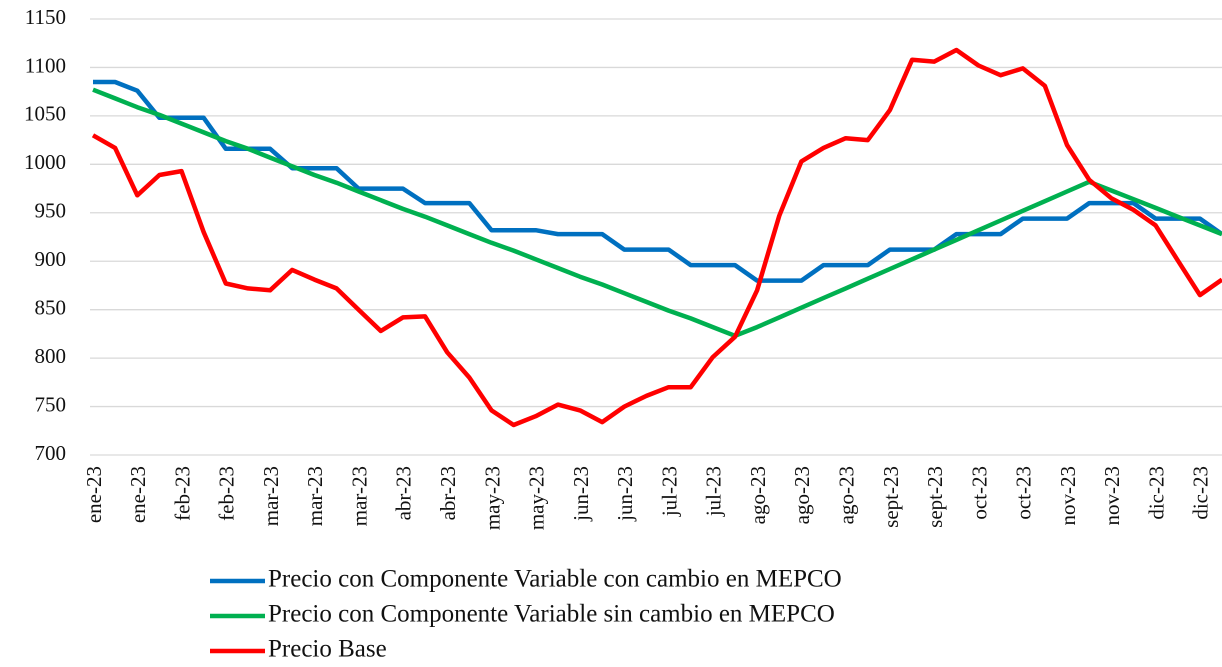 Image resolution: width=1222 pixels, height=667 pixels. I want to click on y-tick-label: 900, so click(51, 259).